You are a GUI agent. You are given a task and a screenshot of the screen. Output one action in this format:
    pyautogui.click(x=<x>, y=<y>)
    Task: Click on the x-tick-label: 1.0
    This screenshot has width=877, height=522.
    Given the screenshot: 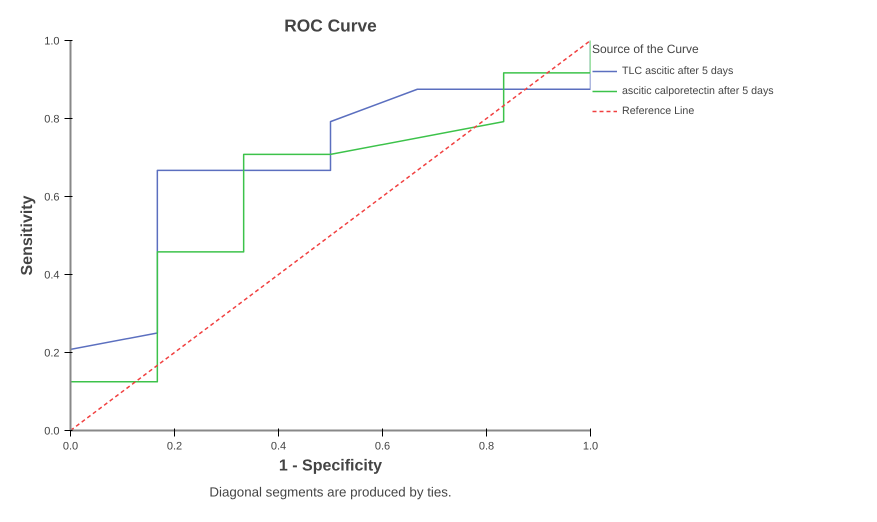 What is the action you would take?
    pyautogui.click(x=590, y=446)
    